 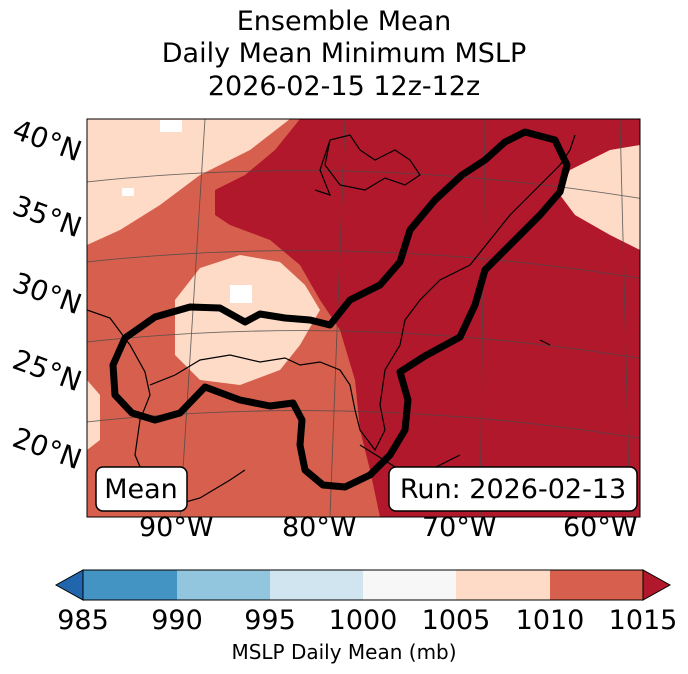 I want to click on cb-tick-1010: 1010, so click(x=550, y=620).